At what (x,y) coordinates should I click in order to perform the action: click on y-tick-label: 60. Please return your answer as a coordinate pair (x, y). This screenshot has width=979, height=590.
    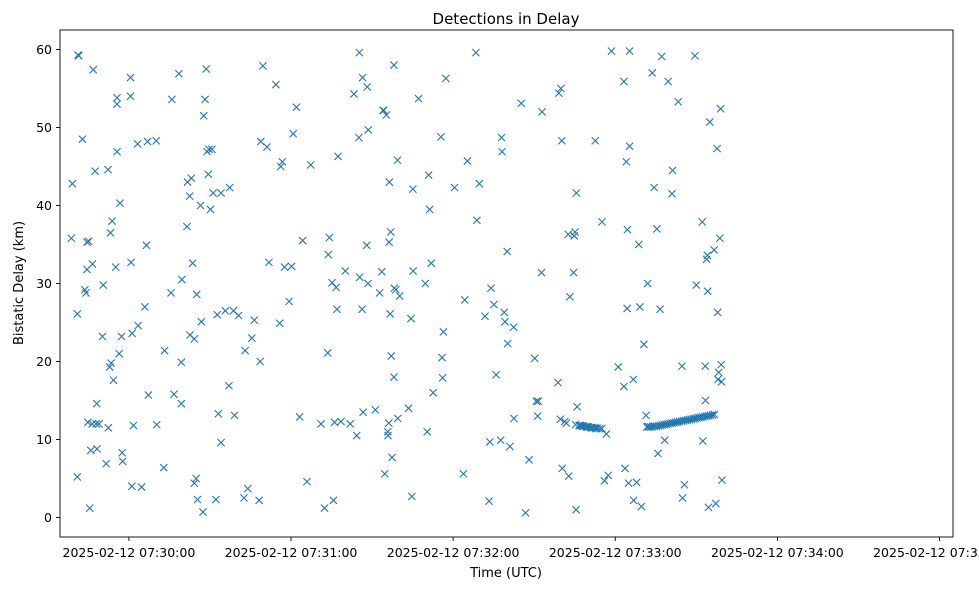
    Looking at the image, I should click on (44, 49).